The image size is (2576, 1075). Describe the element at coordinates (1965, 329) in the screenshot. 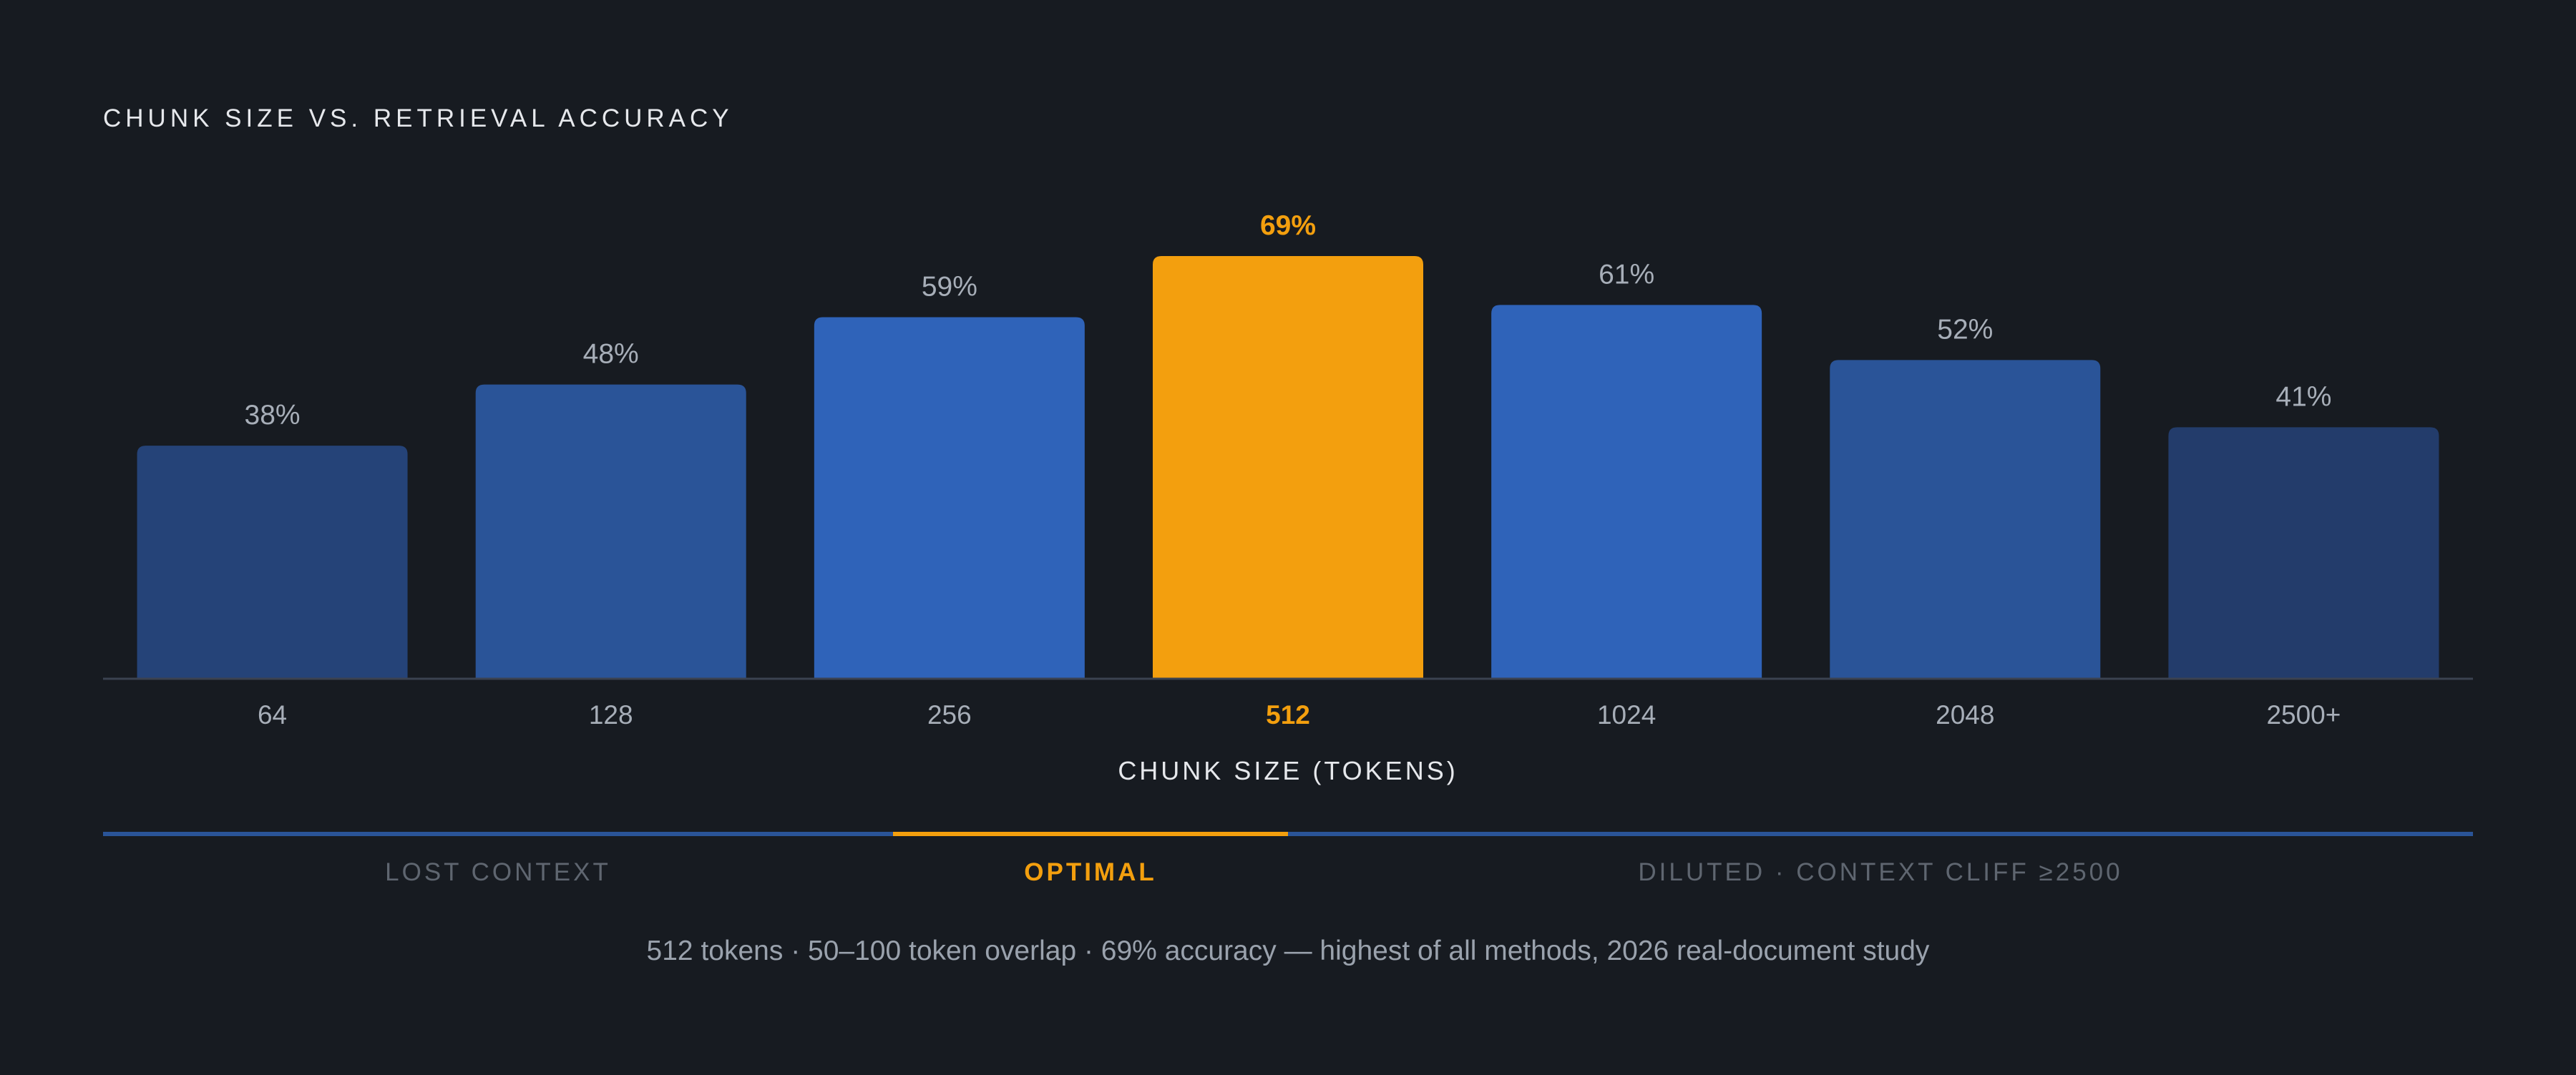

I see `value-label-2048: 52%` at that location.